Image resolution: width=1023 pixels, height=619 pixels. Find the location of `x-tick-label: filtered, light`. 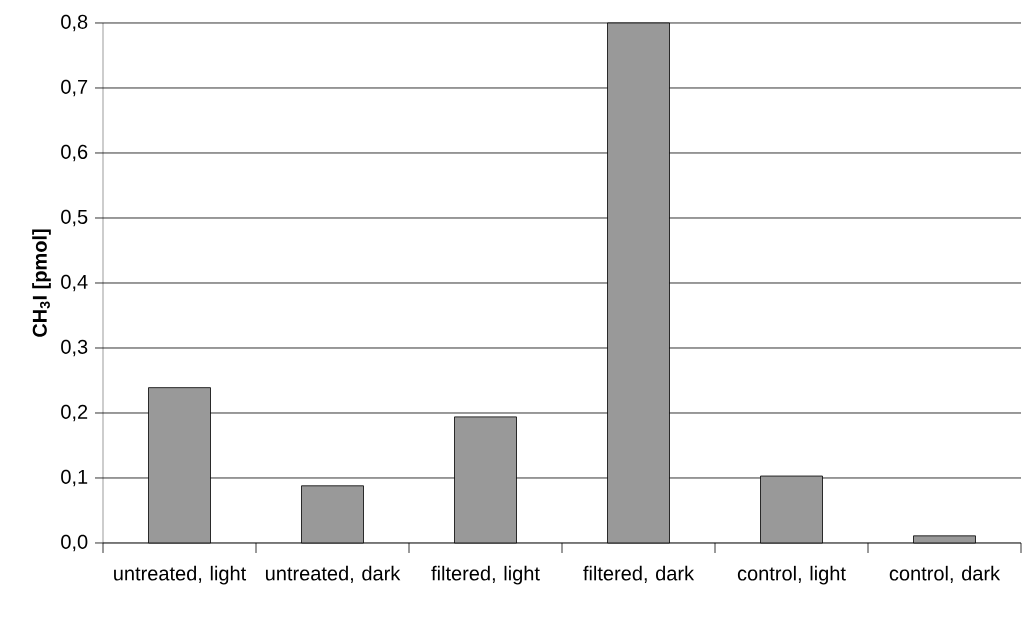

x-tick-label: filtered, light is located at coordinates (485, 575).